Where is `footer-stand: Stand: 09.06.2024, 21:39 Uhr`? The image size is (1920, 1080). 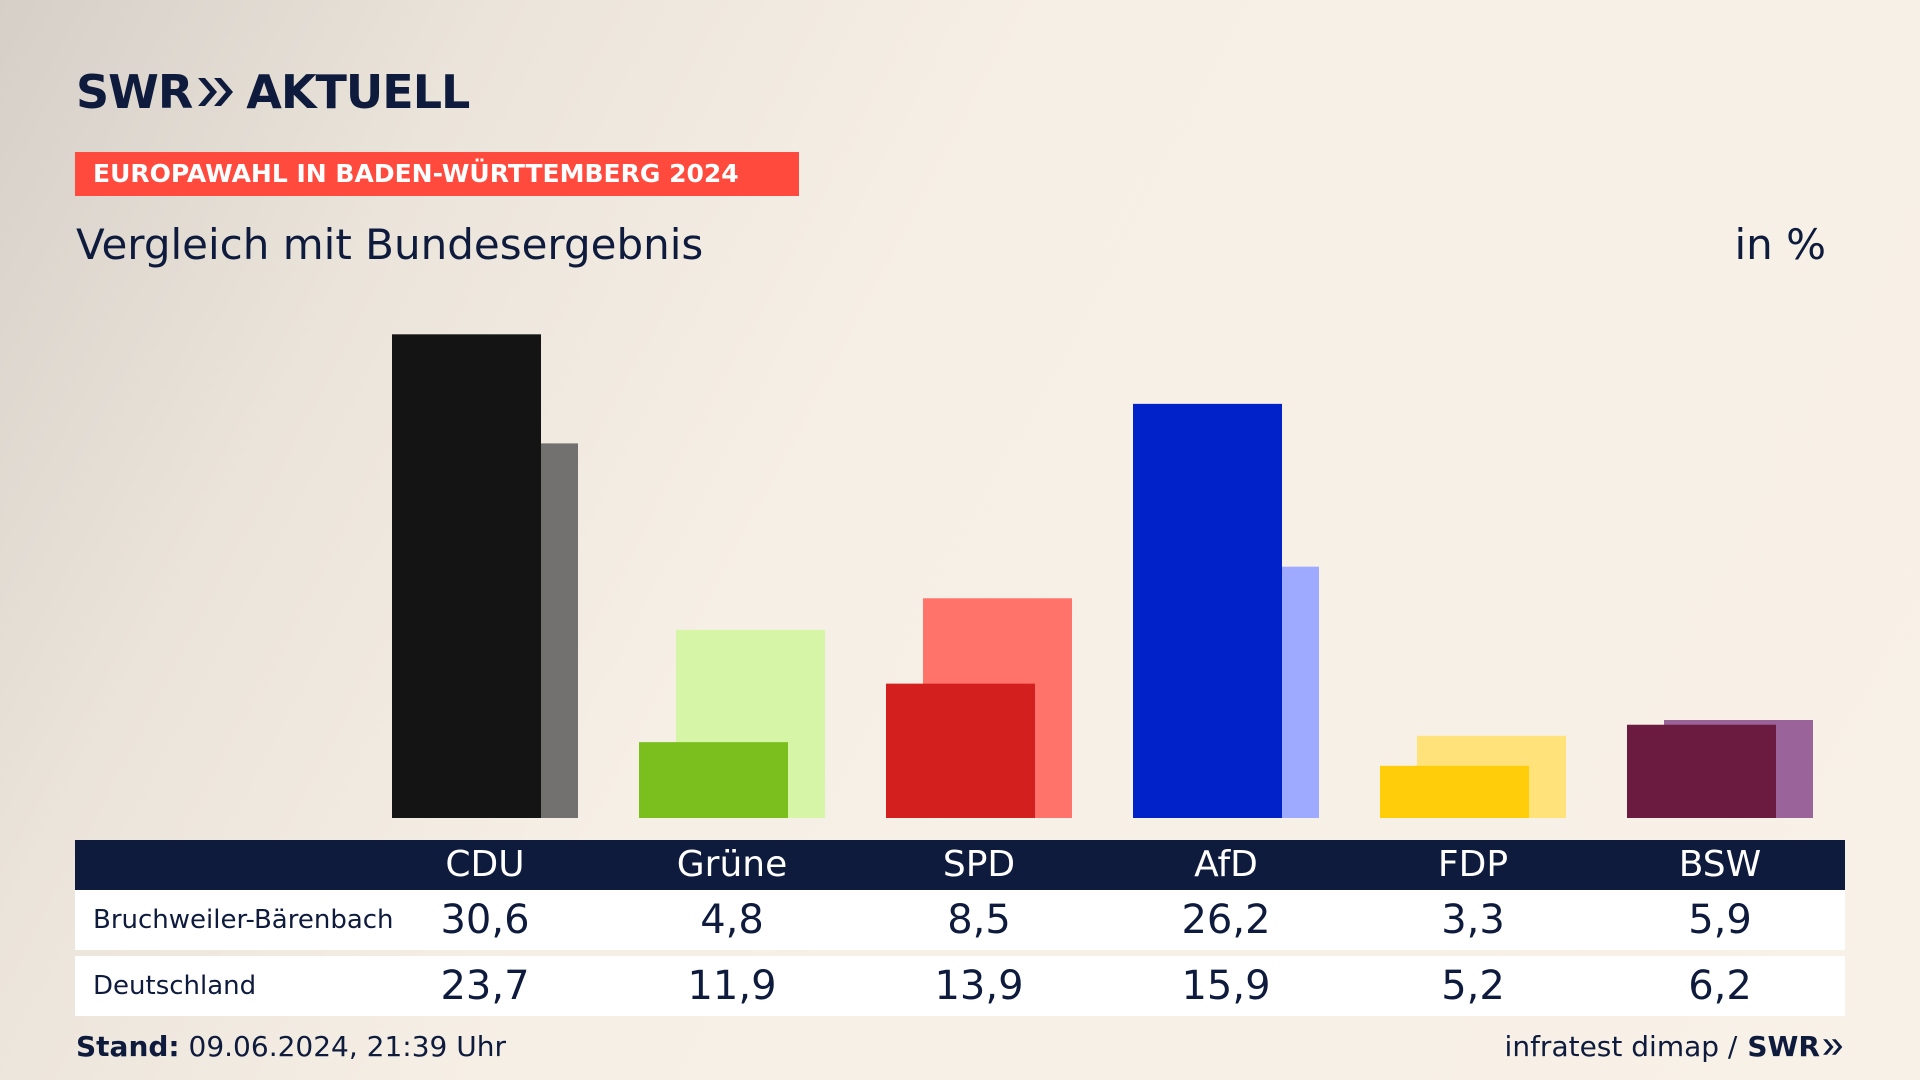
footer-stand: Stand: 09.06.2024, 21:39 Uhr is located at coordinates (291, 1046).